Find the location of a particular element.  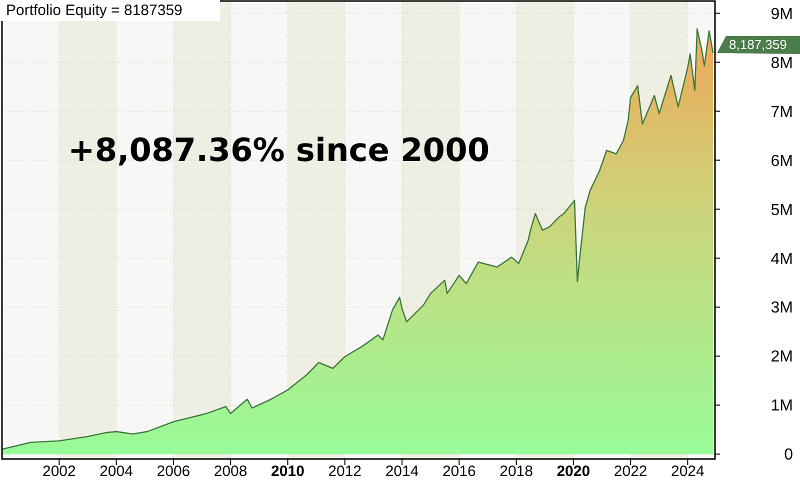

x-tick-label: 2004 is located at coordinates (116, 471).